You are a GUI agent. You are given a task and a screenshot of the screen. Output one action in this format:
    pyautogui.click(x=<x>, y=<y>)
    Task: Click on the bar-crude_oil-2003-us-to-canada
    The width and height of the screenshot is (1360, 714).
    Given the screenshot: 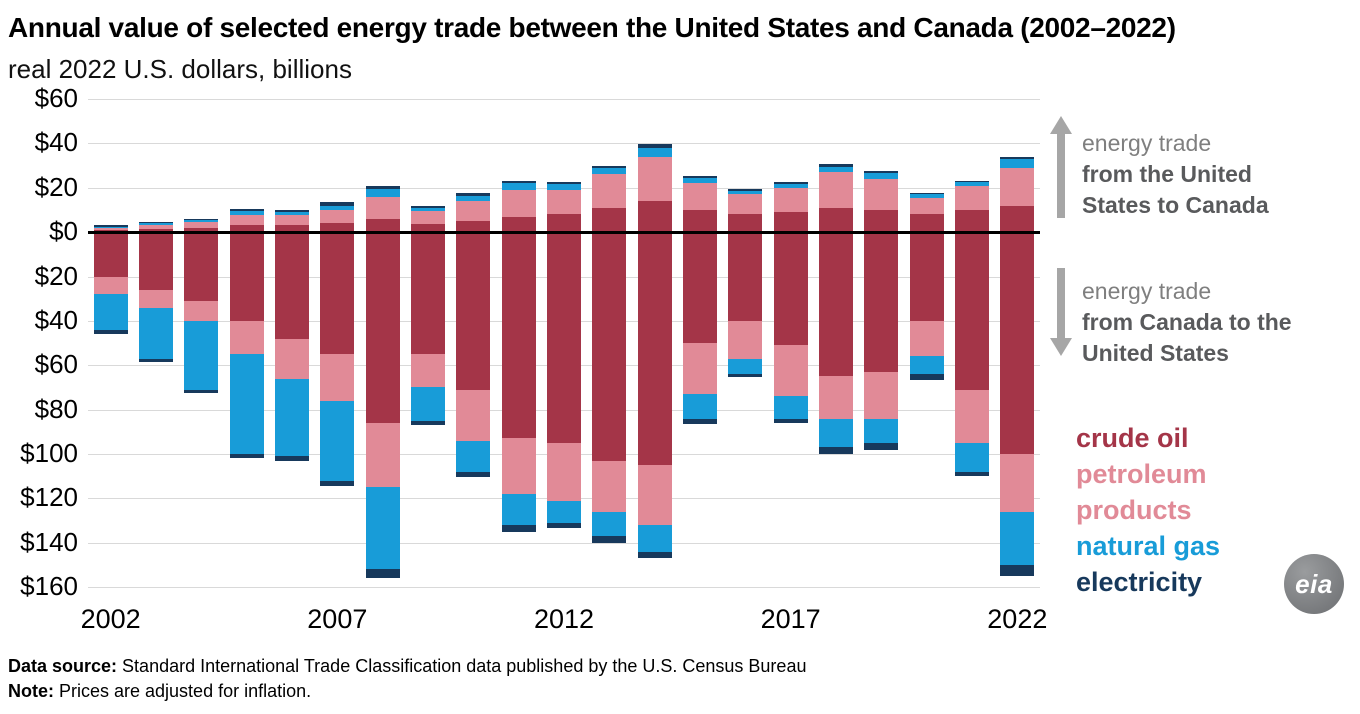 What is the action you would take?
    pyautogui.click(x=156, y=230)
    